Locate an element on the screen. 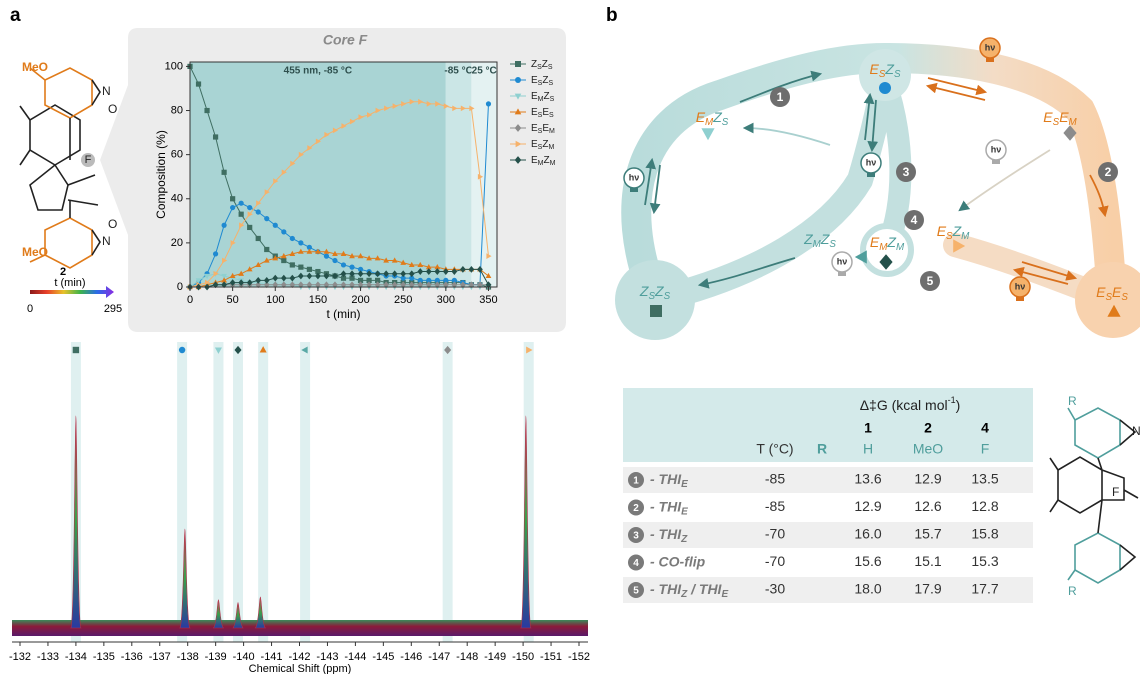  x-tick-label: -147 is located at coordinates (439, 657).